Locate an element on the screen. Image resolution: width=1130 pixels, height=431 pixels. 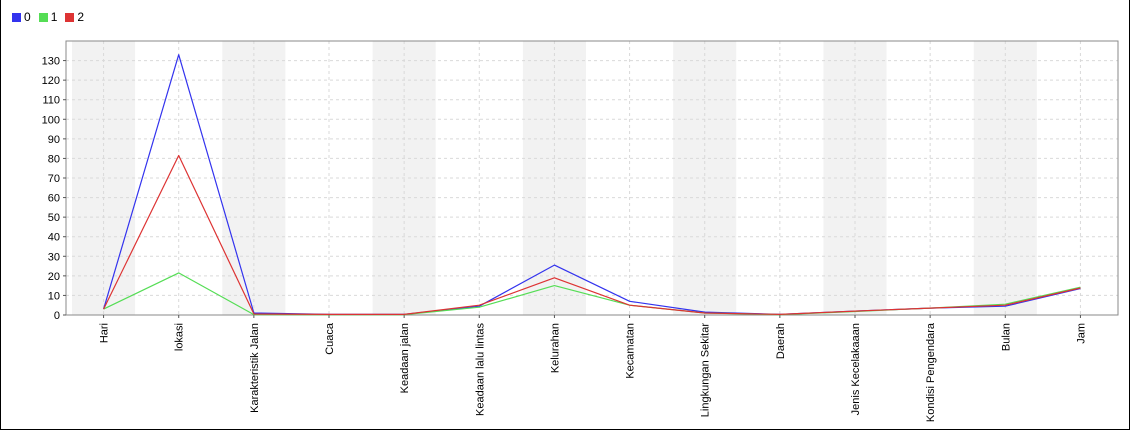
legend-label-0: 0 is located at coordinates (27, 17).